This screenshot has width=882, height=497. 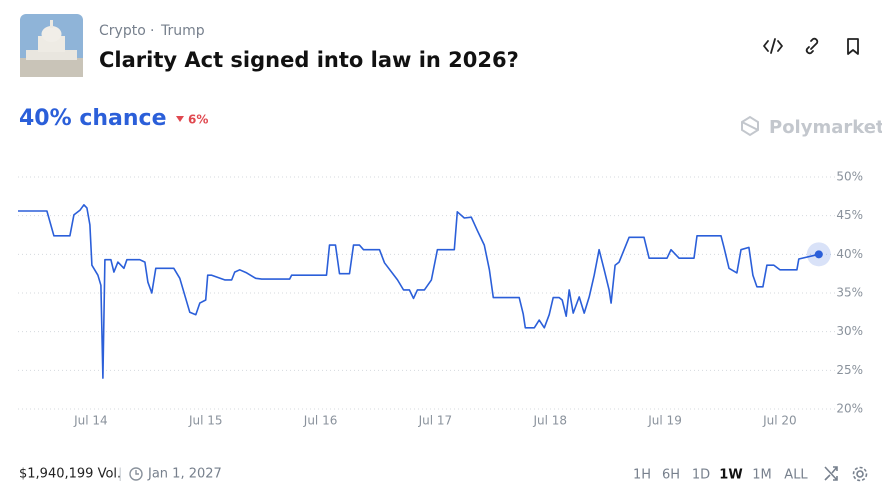 What do you see at coordinates (671, 475) in the screenshot?
I see `range-button: 6H` at bounding box center [671, 475].